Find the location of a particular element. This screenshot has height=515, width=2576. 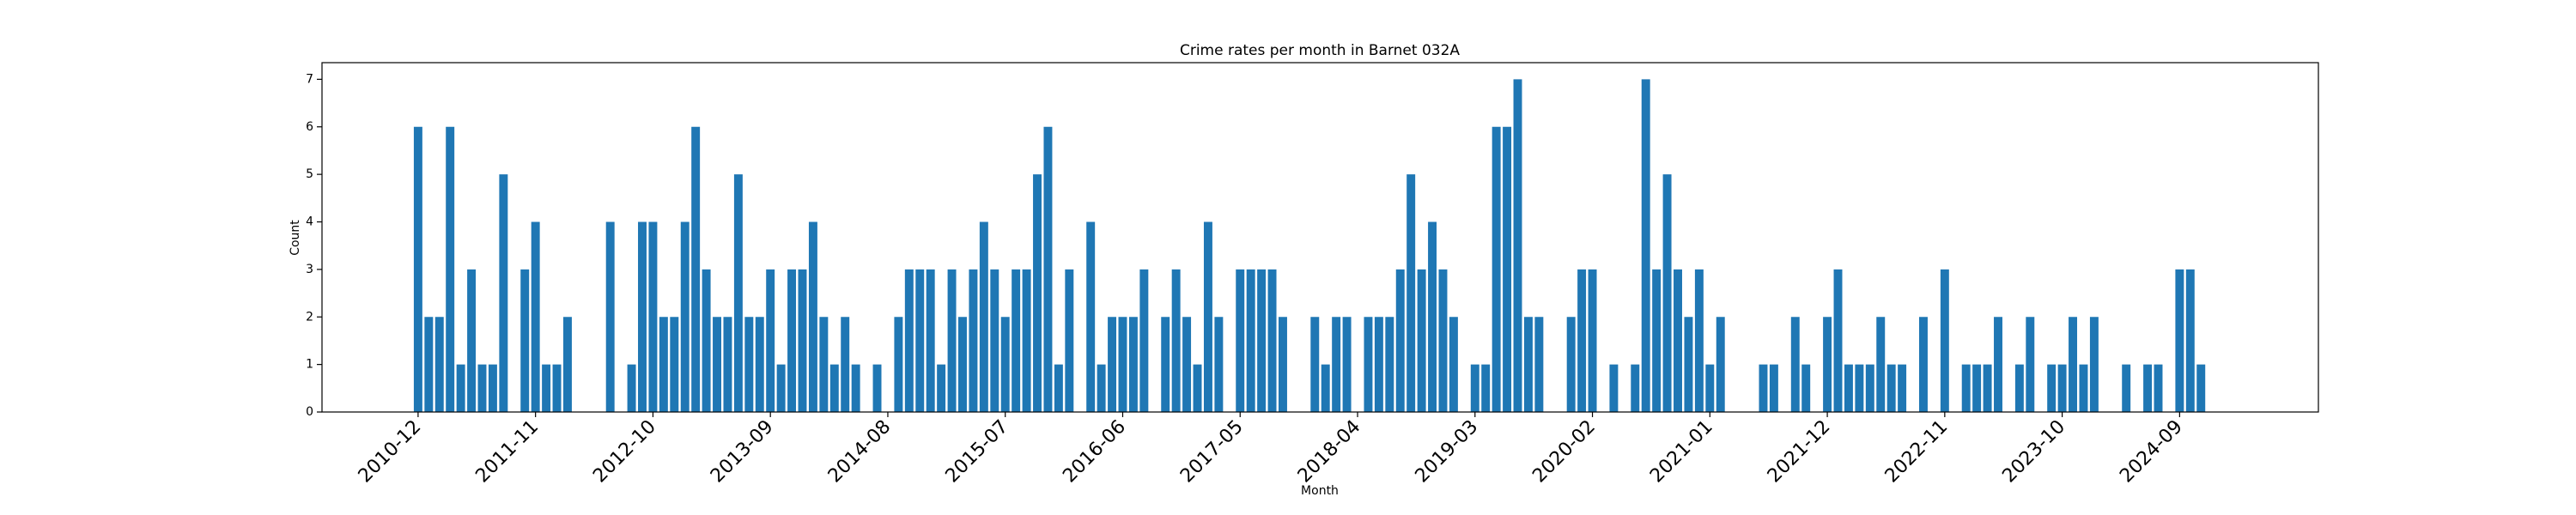

y-tick-label: 0 is located at coordinates (310, 412).